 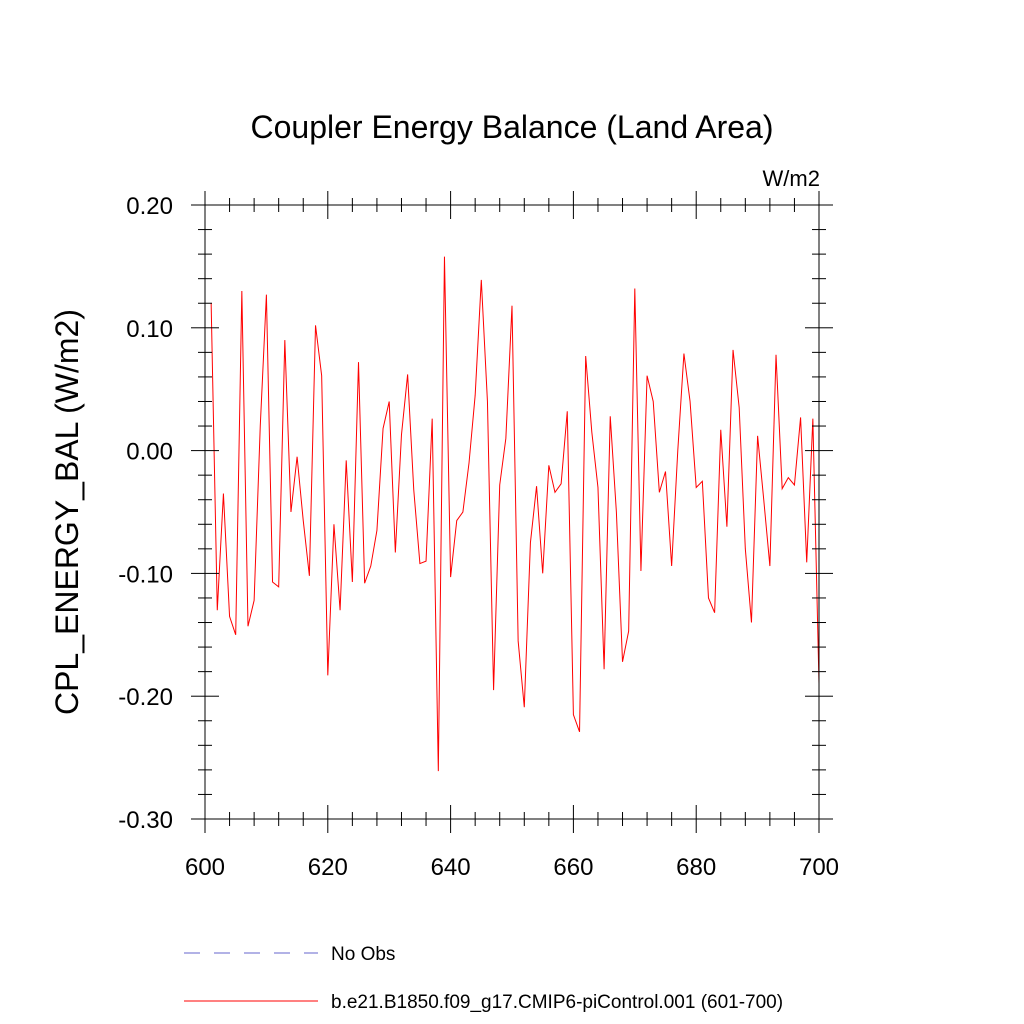 I want to click on legend-label-0: No Obs, so click(x=363, y=954).